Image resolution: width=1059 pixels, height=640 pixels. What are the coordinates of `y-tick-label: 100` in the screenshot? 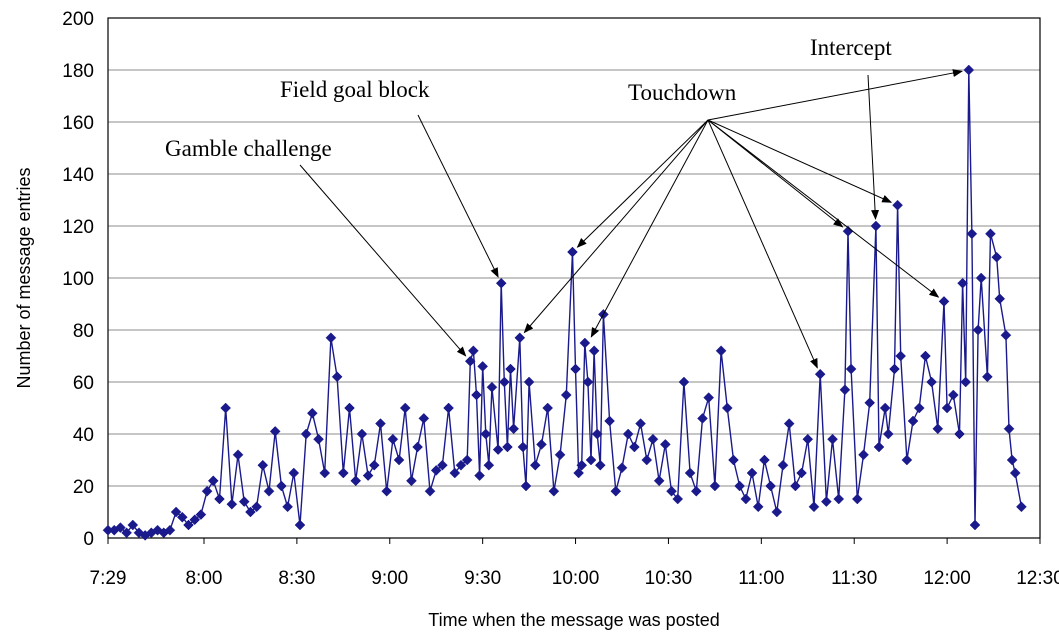 It's located at (78, 279).